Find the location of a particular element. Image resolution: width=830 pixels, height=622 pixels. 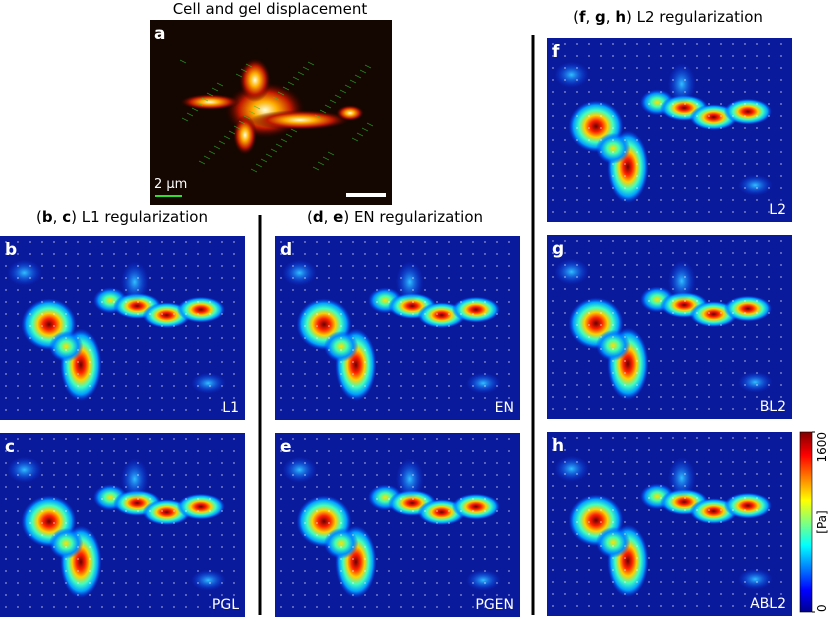

heatmap-panel: h ABL2 is located at coordinates (669, 524).